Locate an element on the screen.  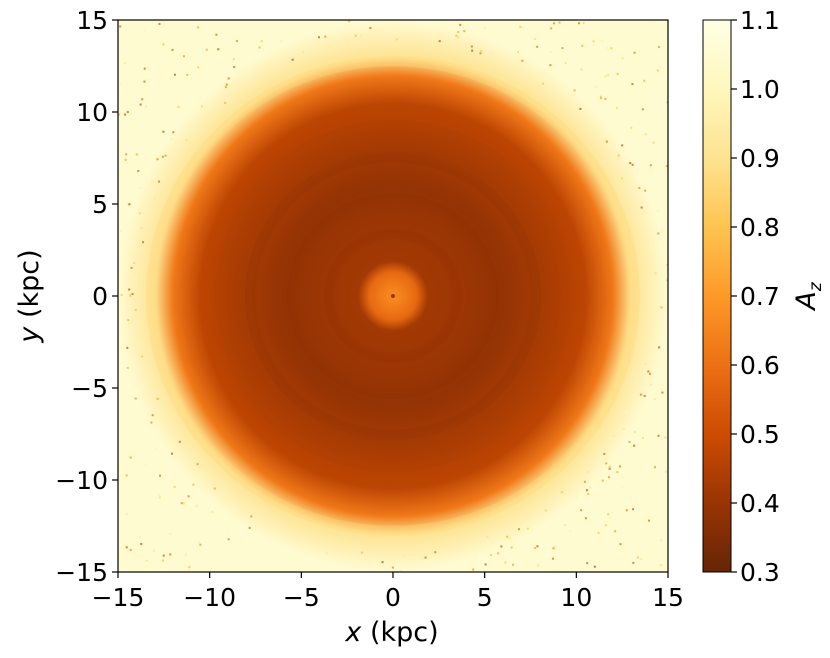
y-axis-label: y (kpc) is located at coordinates (29, 296).